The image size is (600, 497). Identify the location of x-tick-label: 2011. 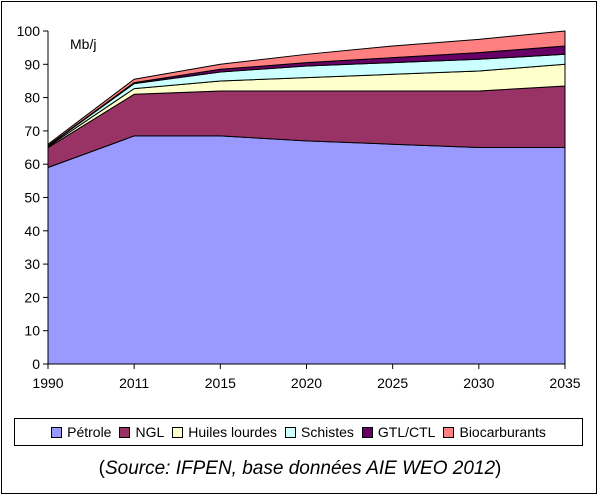
(134, 383).